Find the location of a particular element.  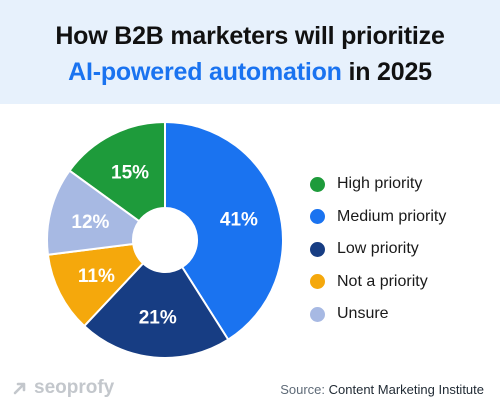

data-label-unsure: 12% is located at coordinates (90, 222).